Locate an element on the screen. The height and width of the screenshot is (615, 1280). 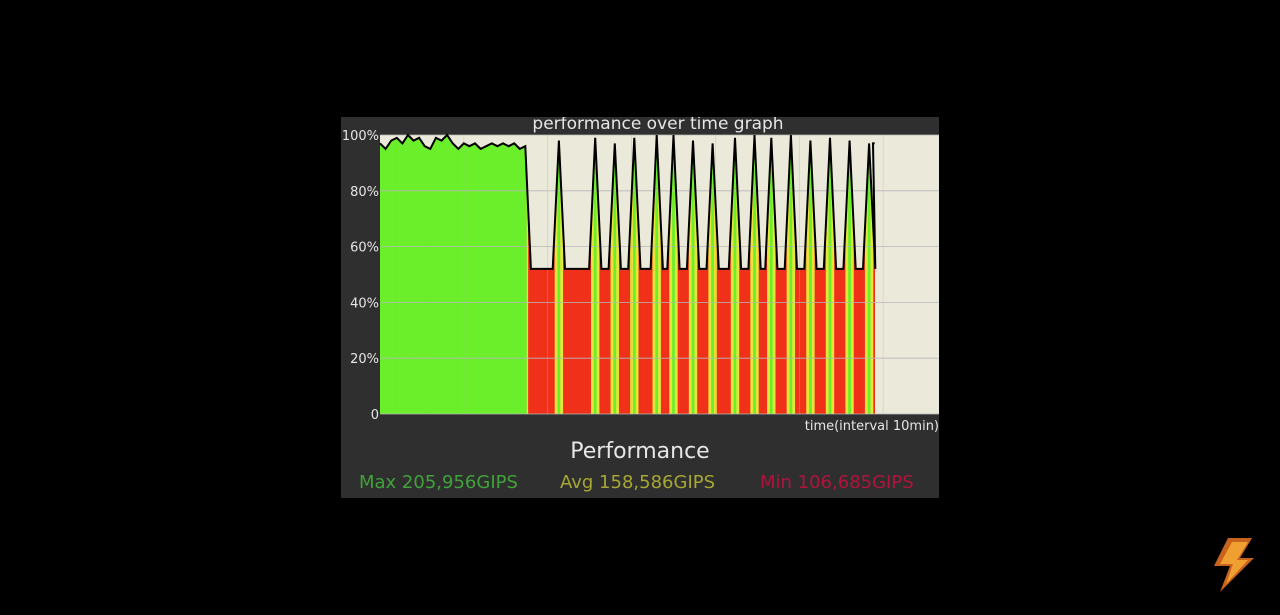
y-tick-label: 40% is located at coordinates (364, 303).